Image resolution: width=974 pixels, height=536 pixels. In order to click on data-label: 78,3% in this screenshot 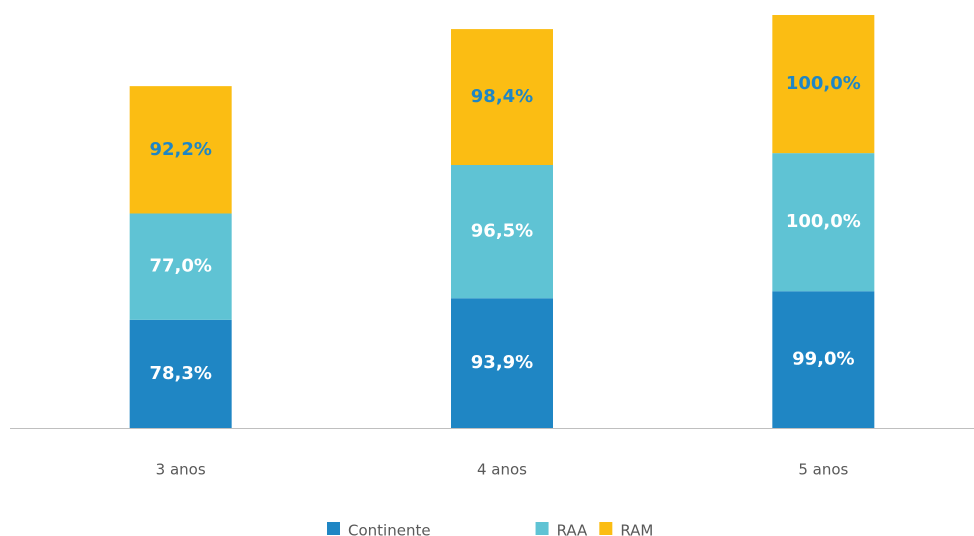, I will do `click(180, 373)`.